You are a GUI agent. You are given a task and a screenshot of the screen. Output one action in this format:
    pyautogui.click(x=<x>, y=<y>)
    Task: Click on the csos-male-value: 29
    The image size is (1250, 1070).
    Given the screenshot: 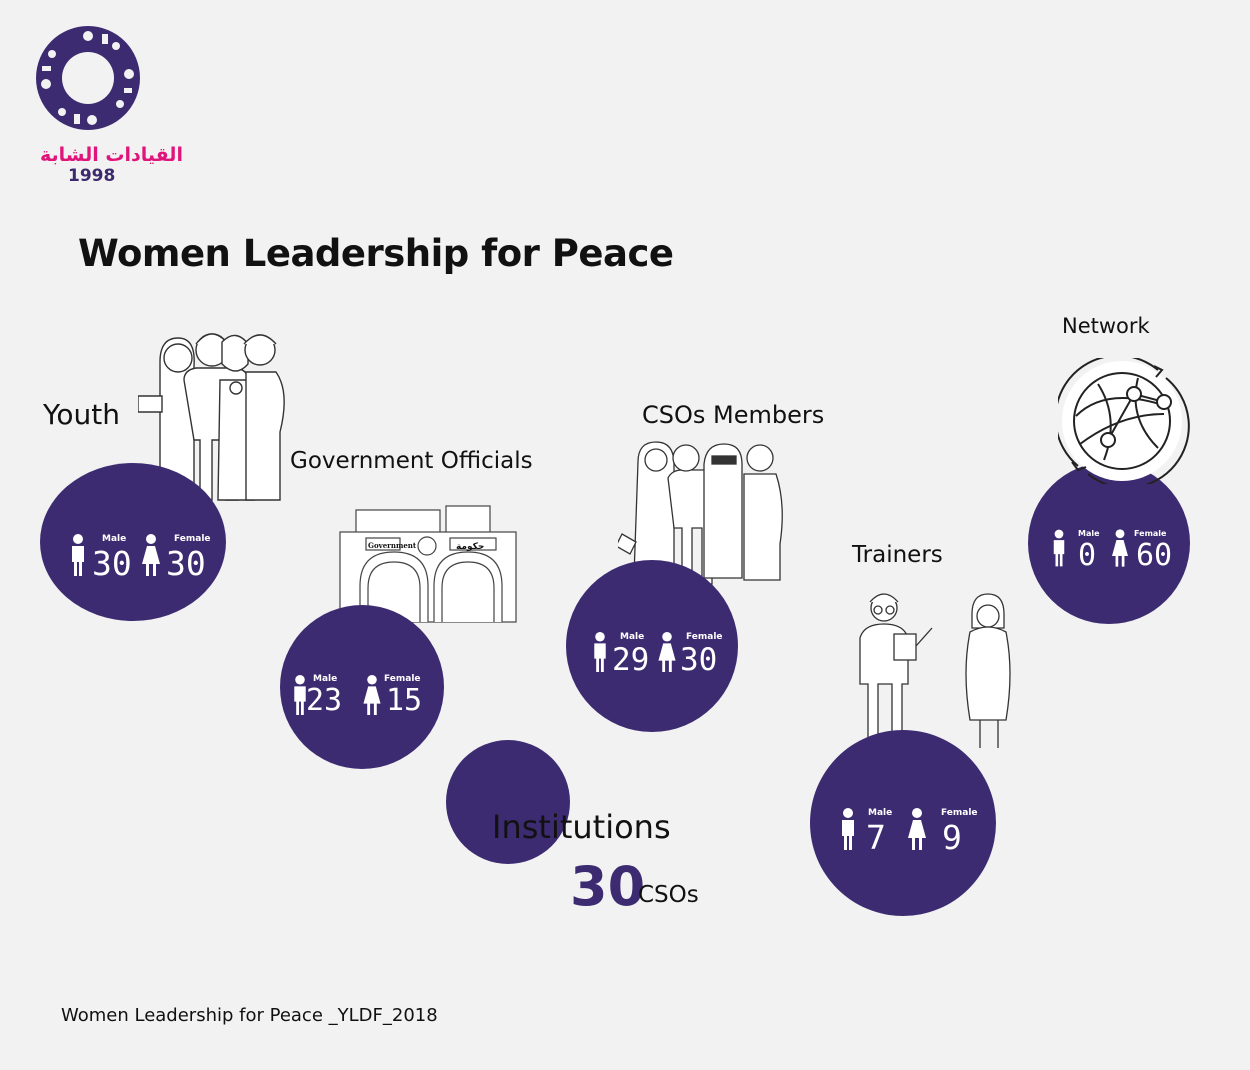 What is the action you would take?
    pyautogui.click(x=631, y=660)
    